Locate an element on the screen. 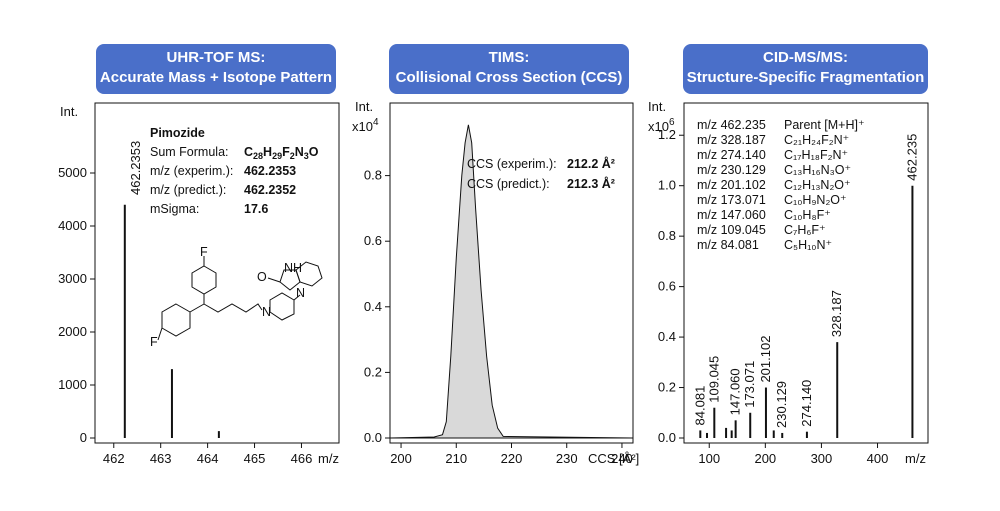 This screenshot has height=511, width=1000. piperidine-ring is located at coordinates (282, 306).